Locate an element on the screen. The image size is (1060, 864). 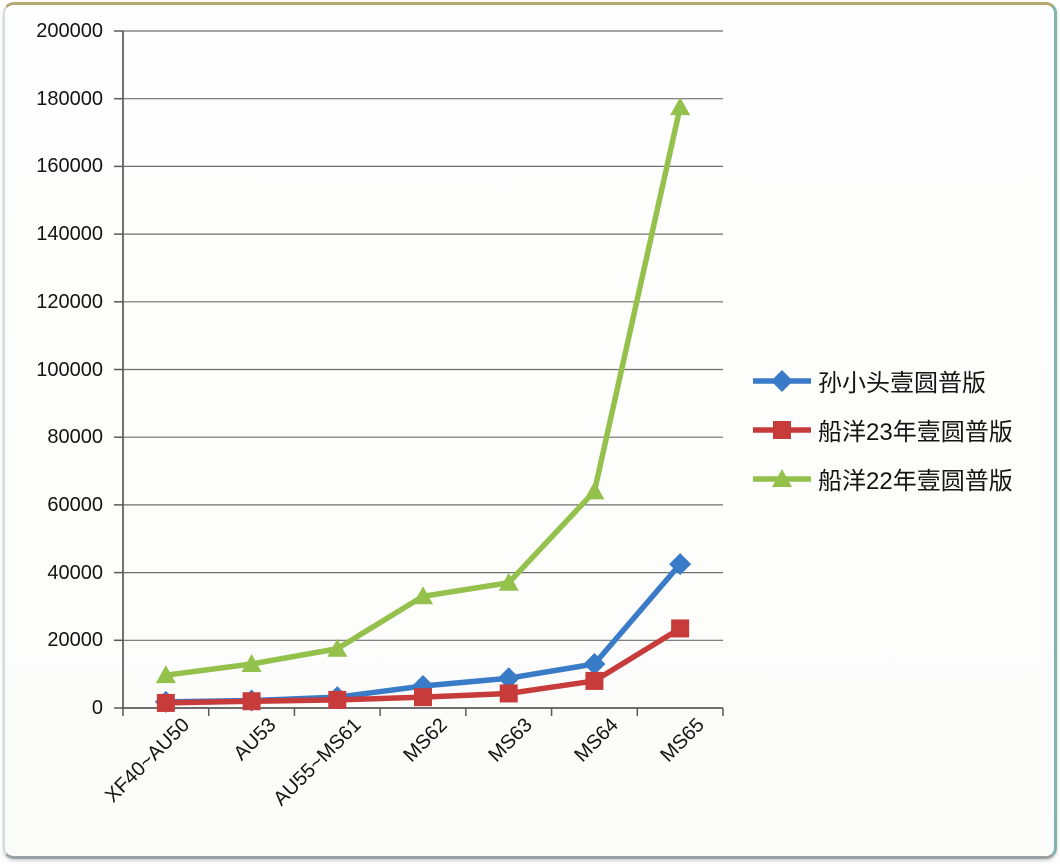
legend-label: 孙小头壹圆普版 is located at coordinates (902, 383).